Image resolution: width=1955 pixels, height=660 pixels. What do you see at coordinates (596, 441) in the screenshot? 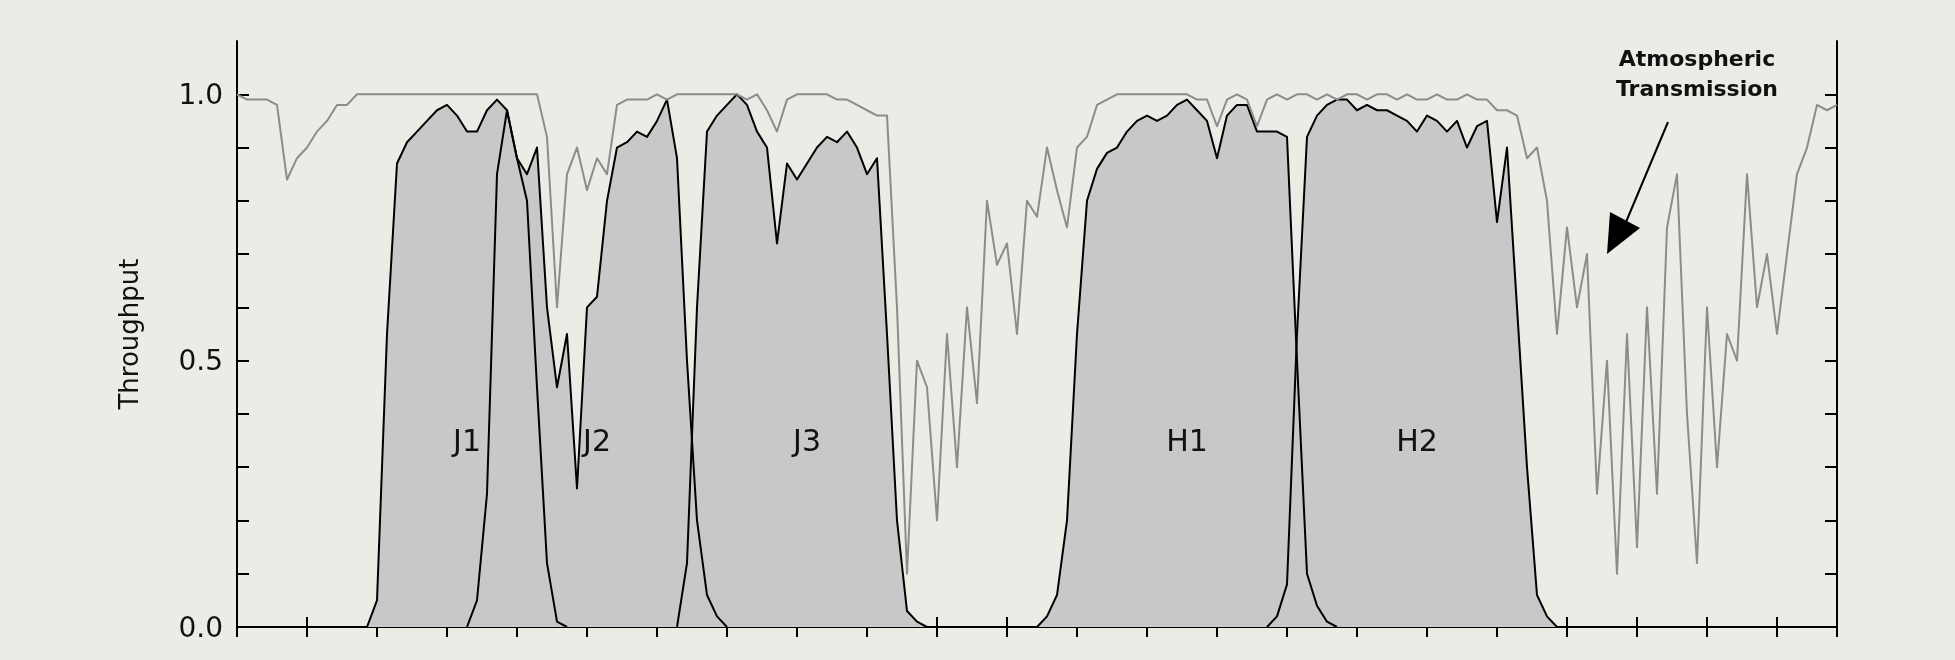
I see `series-label: J2` at bounding box center [596, 441].